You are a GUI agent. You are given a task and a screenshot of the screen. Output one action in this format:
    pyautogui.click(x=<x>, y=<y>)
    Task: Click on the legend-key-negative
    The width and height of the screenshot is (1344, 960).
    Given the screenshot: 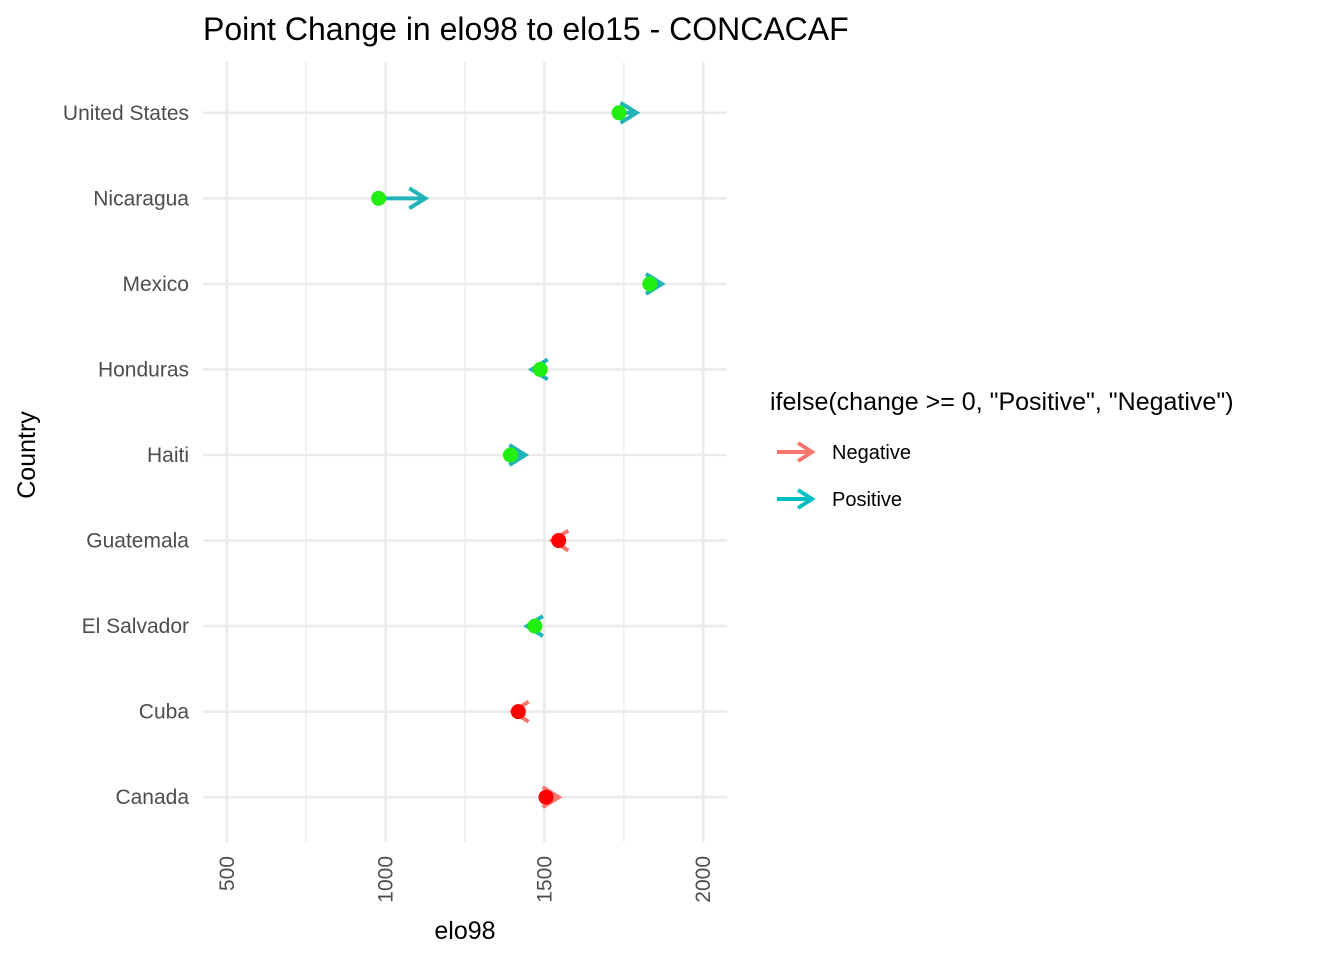 What is the action you would take?
    pyautogui.click(x=796, y=452)
    